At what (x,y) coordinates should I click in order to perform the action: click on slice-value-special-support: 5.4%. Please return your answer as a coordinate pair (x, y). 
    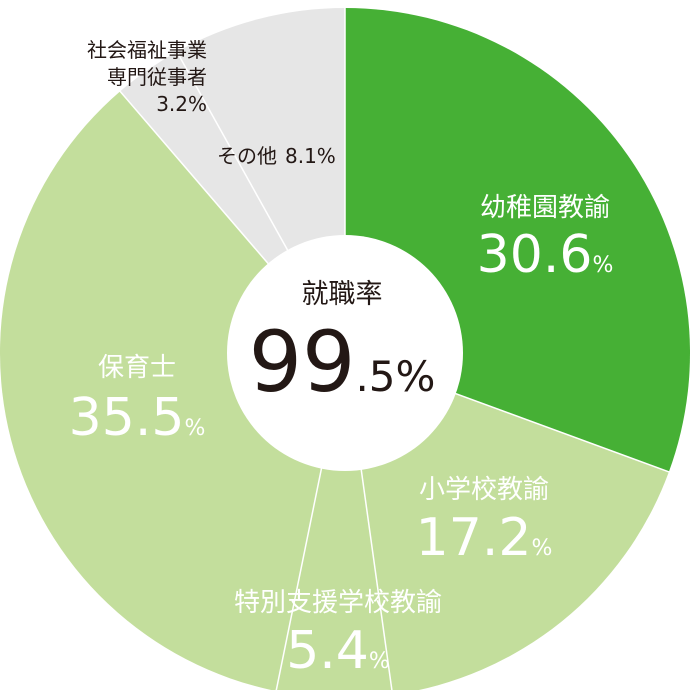
    Looking at the image, I should click on (338, 651).